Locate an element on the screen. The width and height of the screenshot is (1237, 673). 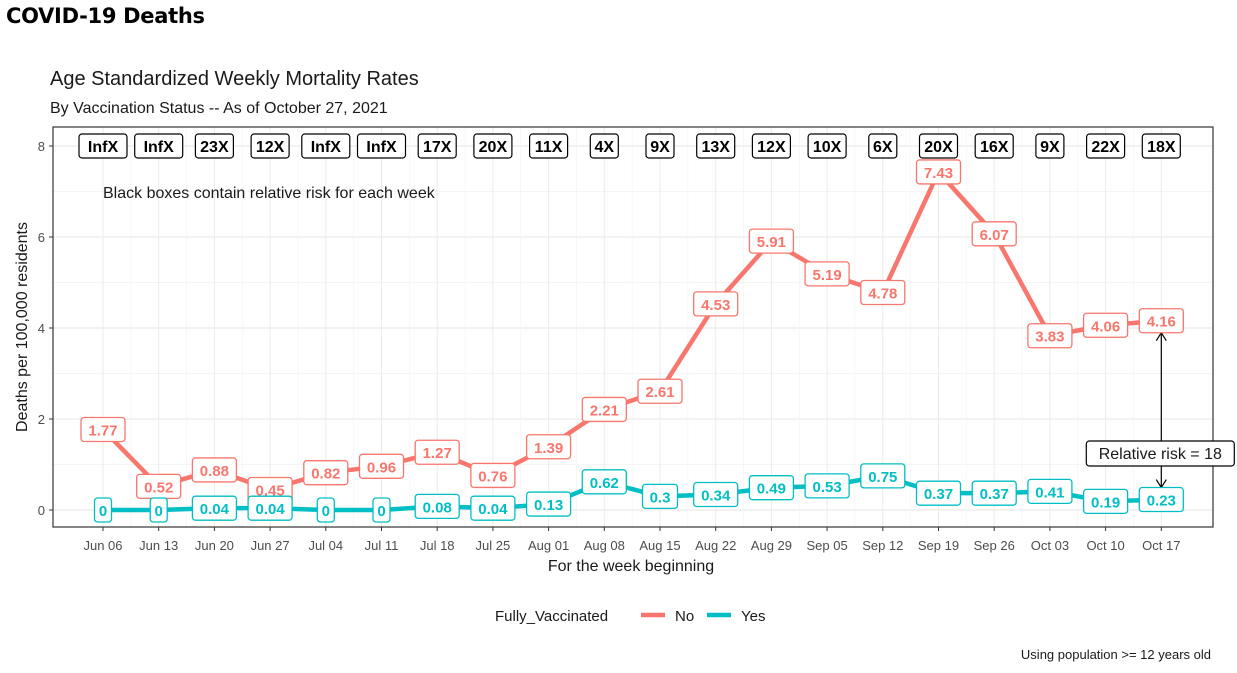
data-label-no: 1.77 is located at coordinates (103, 429).